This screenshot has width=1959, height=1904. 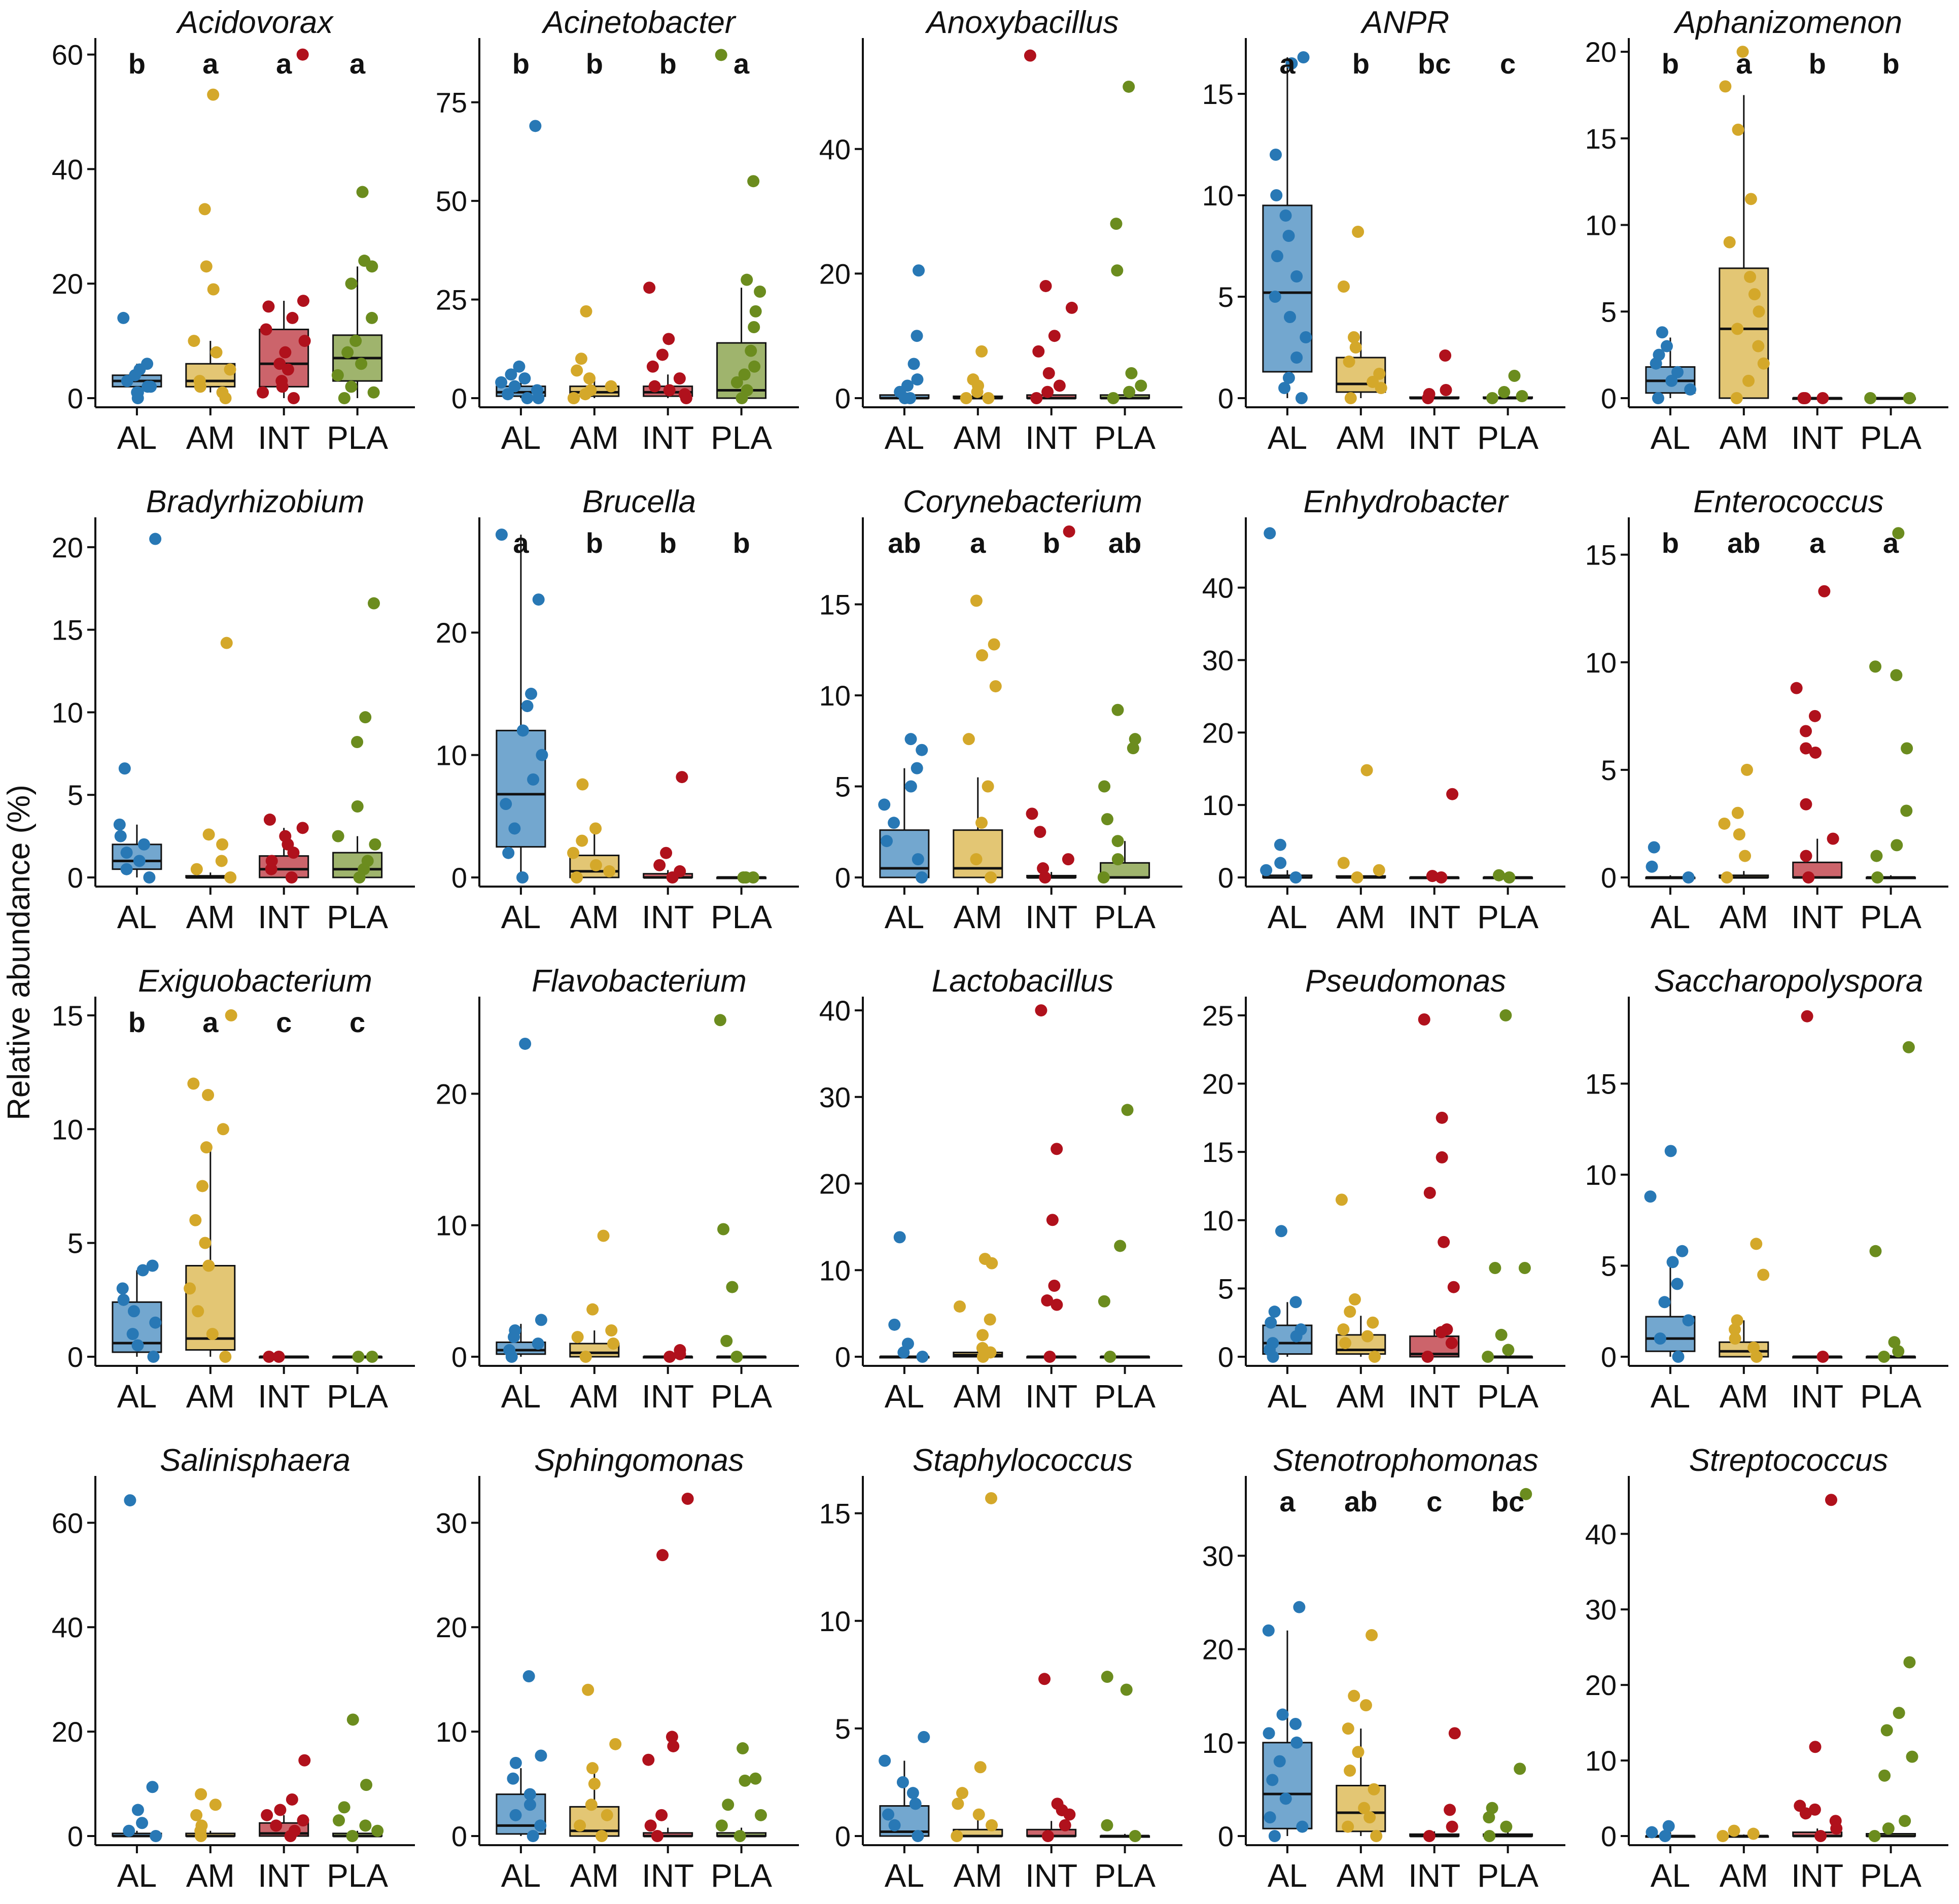 I want to click on x-tick-label-al: AL, so click(x=1670, y=917).